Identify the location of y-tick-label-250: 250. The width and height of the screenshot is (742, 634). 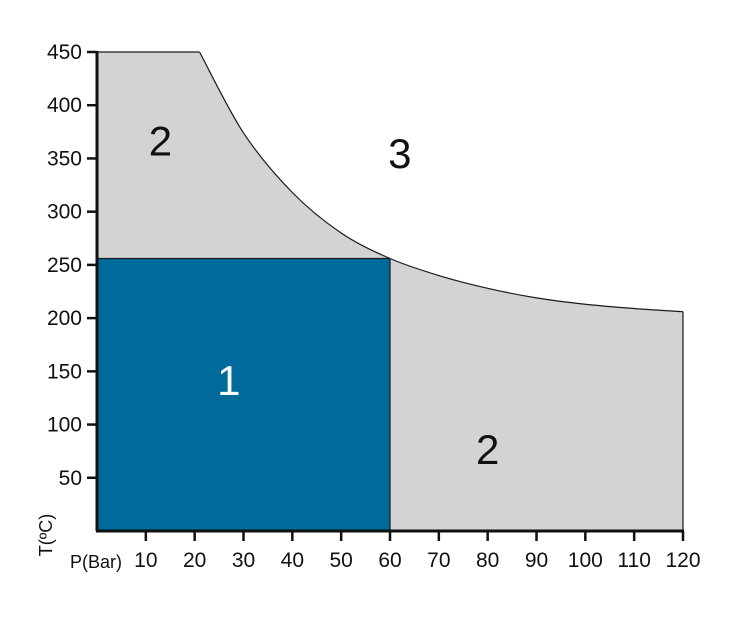
(64, 265).